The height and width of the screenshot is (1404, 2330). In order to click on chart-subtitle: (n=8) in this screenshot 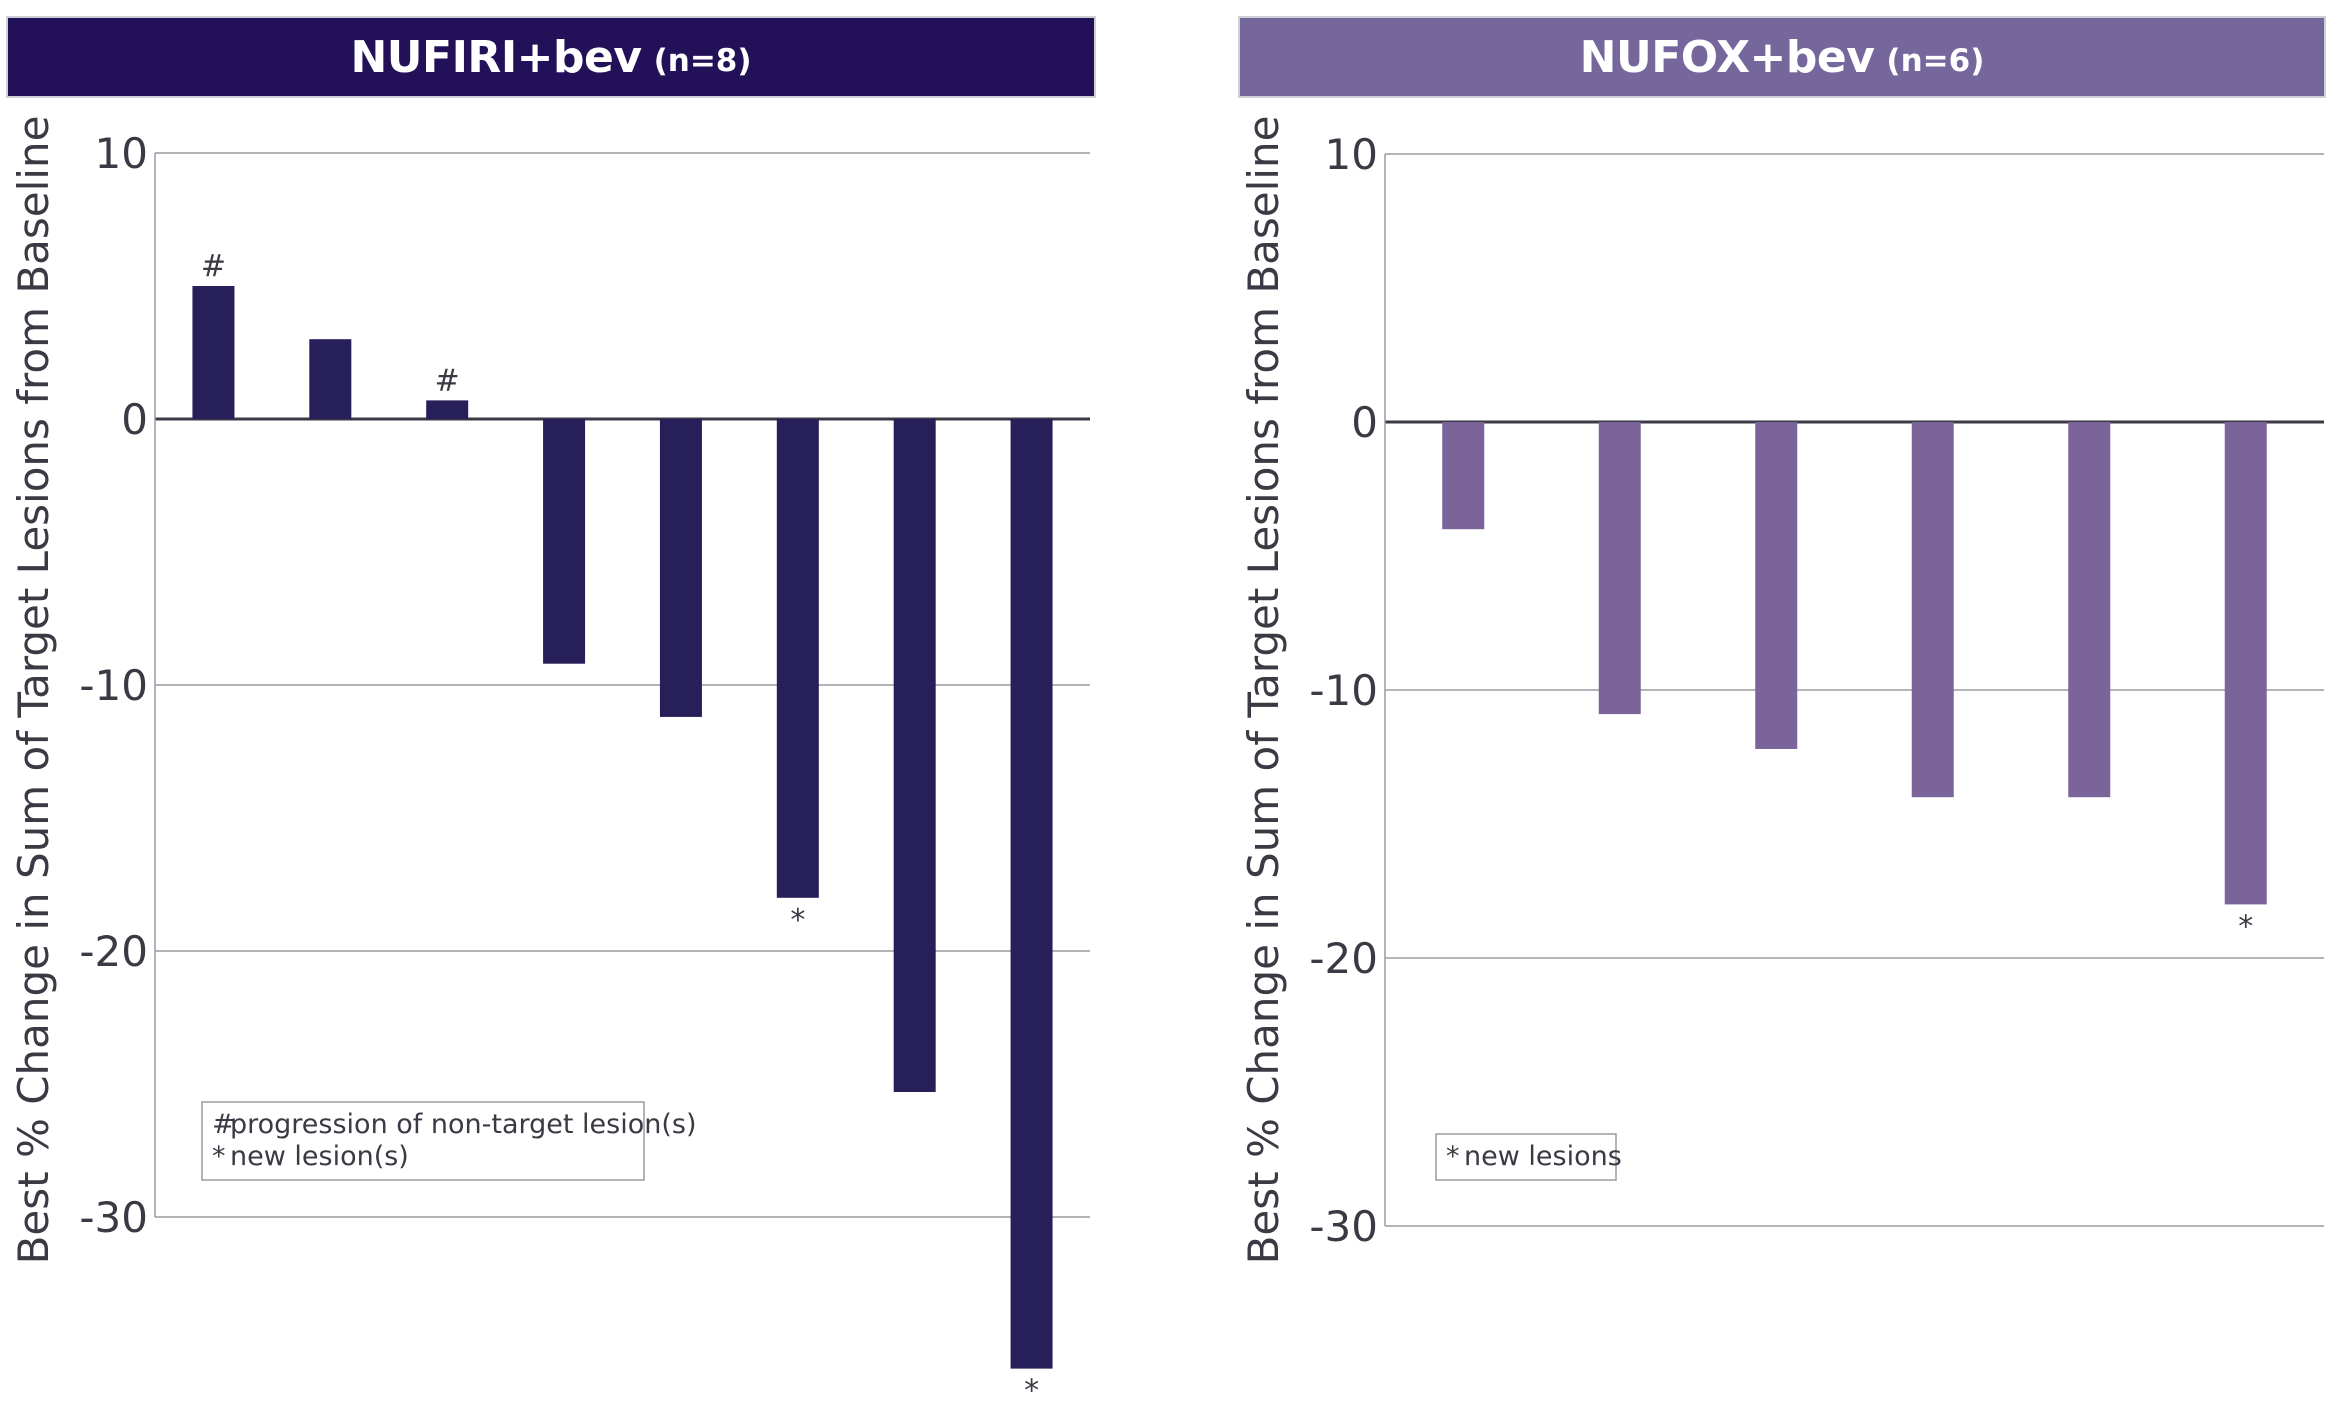, I will do `click(702, 61)`.